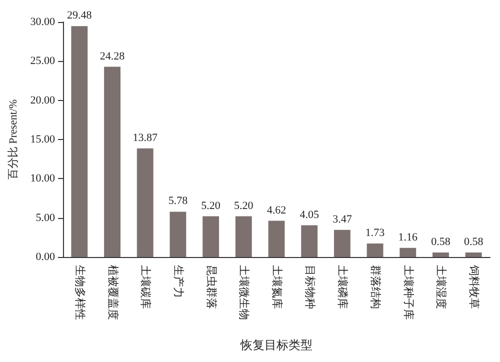  Describe the element at coordinates (113, 292) in the screenshot. I see `x-tick-label: 植被覆盖度` at that location.